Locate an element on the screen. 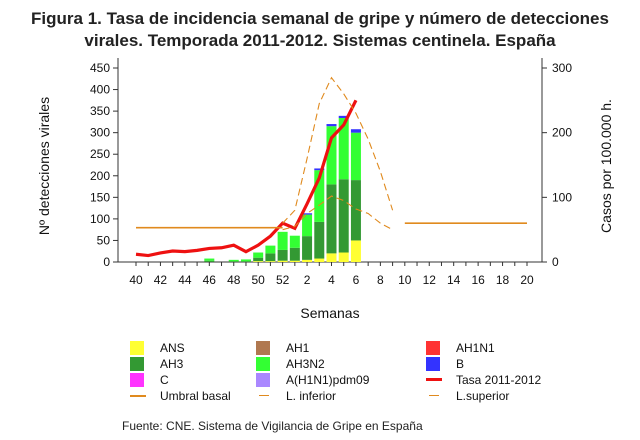  x-tick-label: 50 is located at coordinates (259, 280).